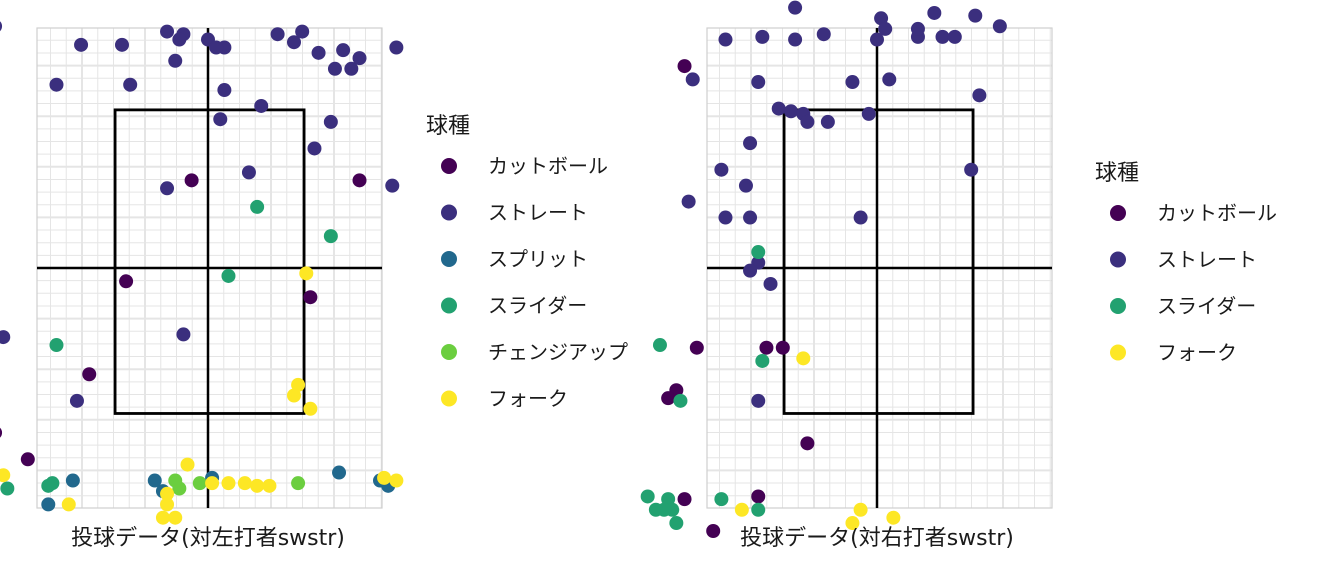 This screenshot has width=1344, height=576. Describe the element at coordinates (208, 538) in the screenshot. I see `x-axis-title: 投球データ(対左打者swstr)` at that location.